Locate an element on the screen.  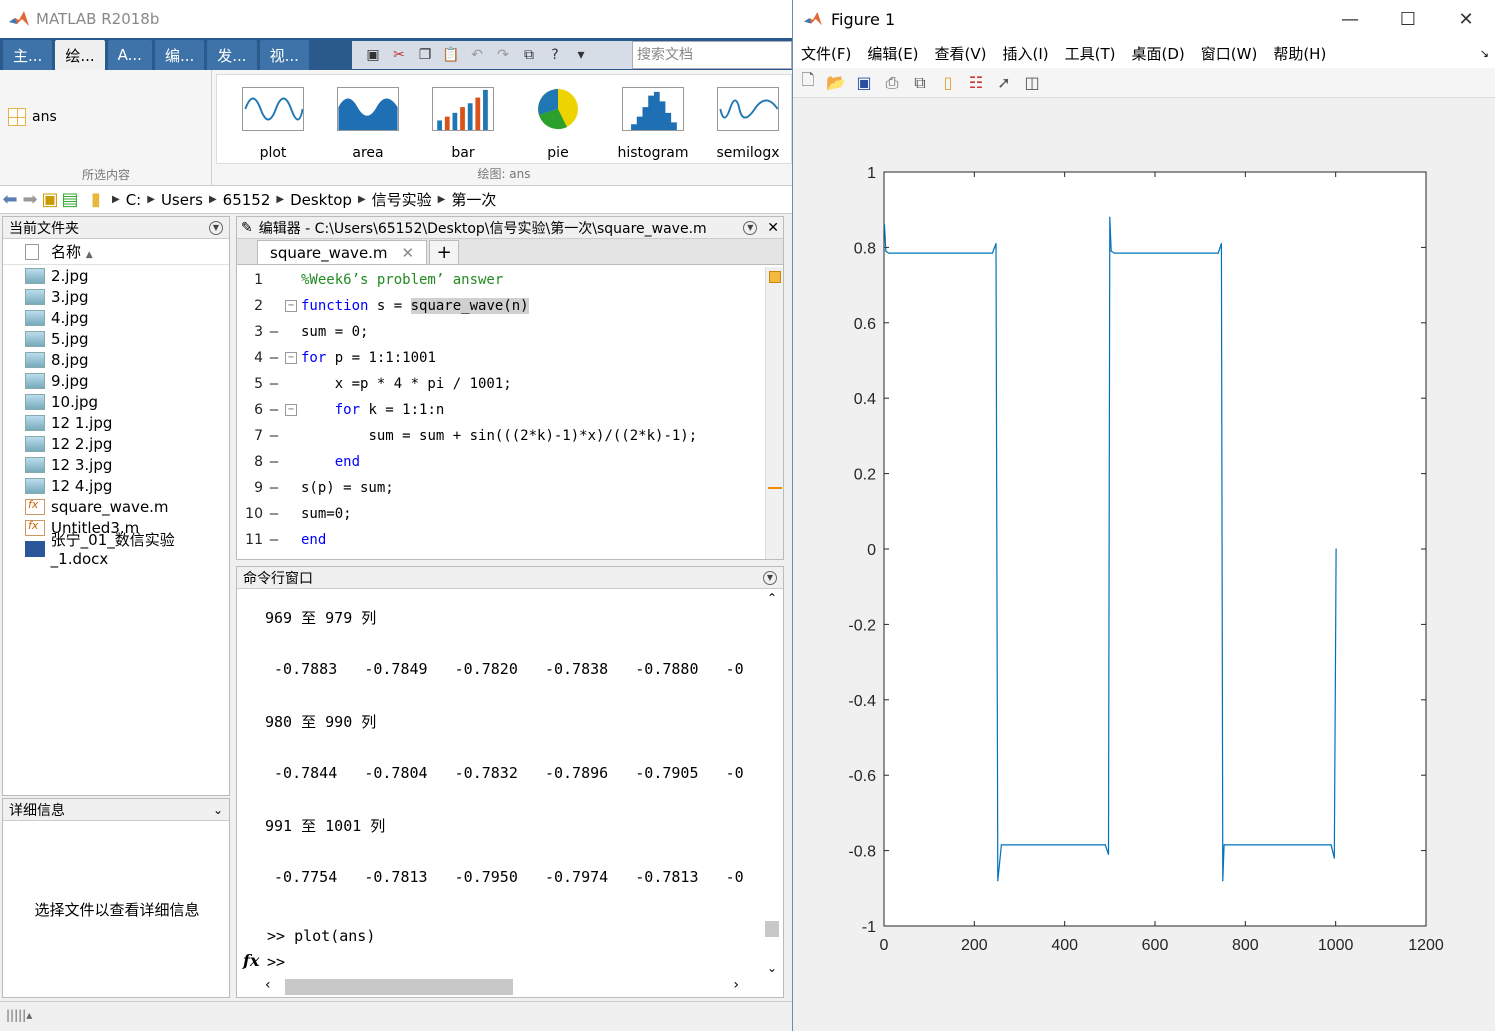
scroll-left-icon: ‹ is located at coordinates (268, 985).